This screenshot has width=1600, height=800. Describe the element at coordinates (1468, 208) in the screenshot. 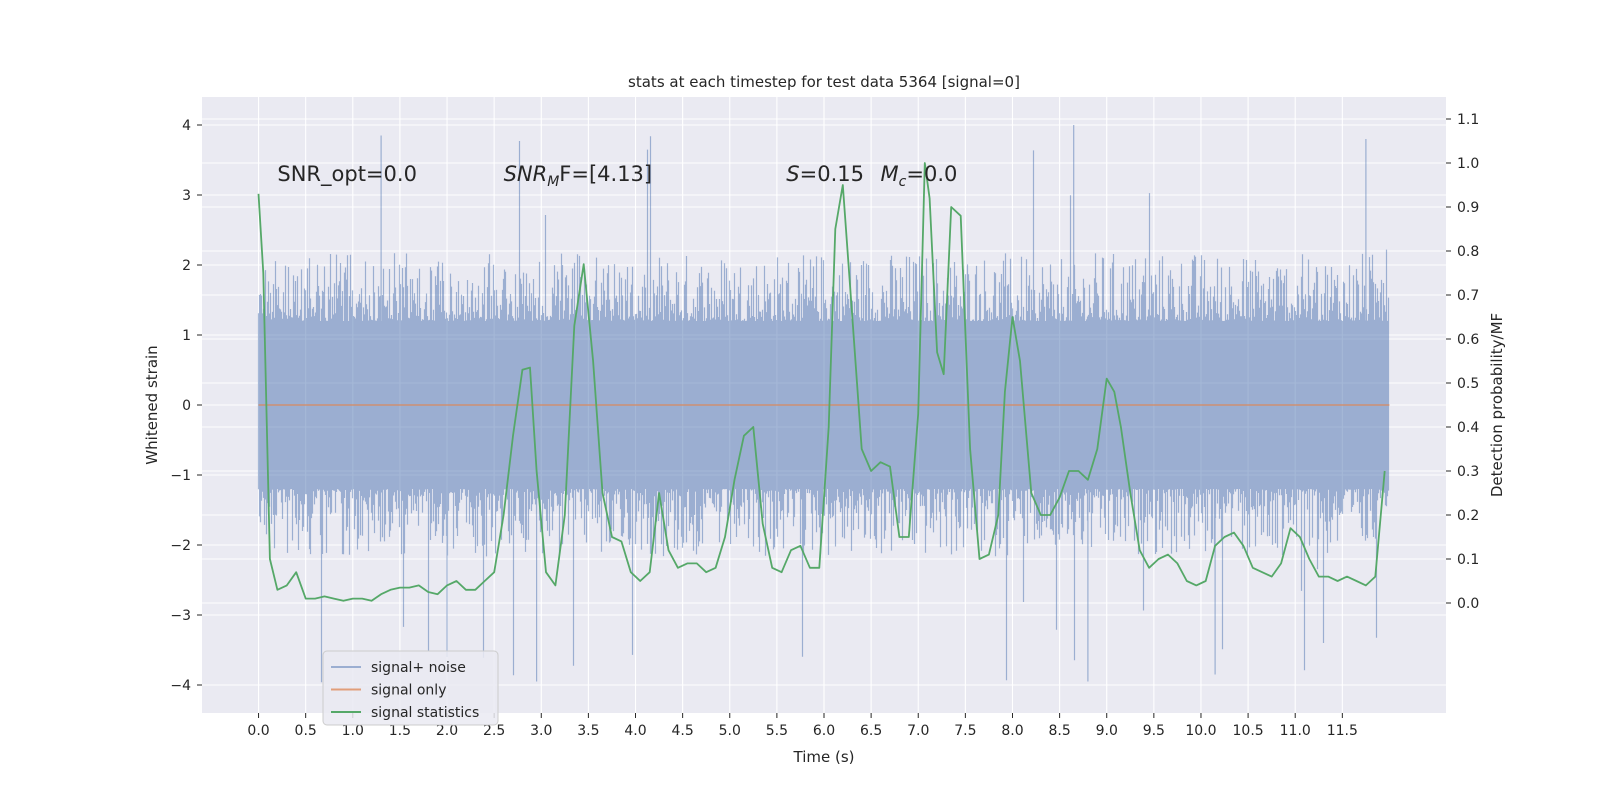

I see `y2-tick-label: 0.9` at that location.